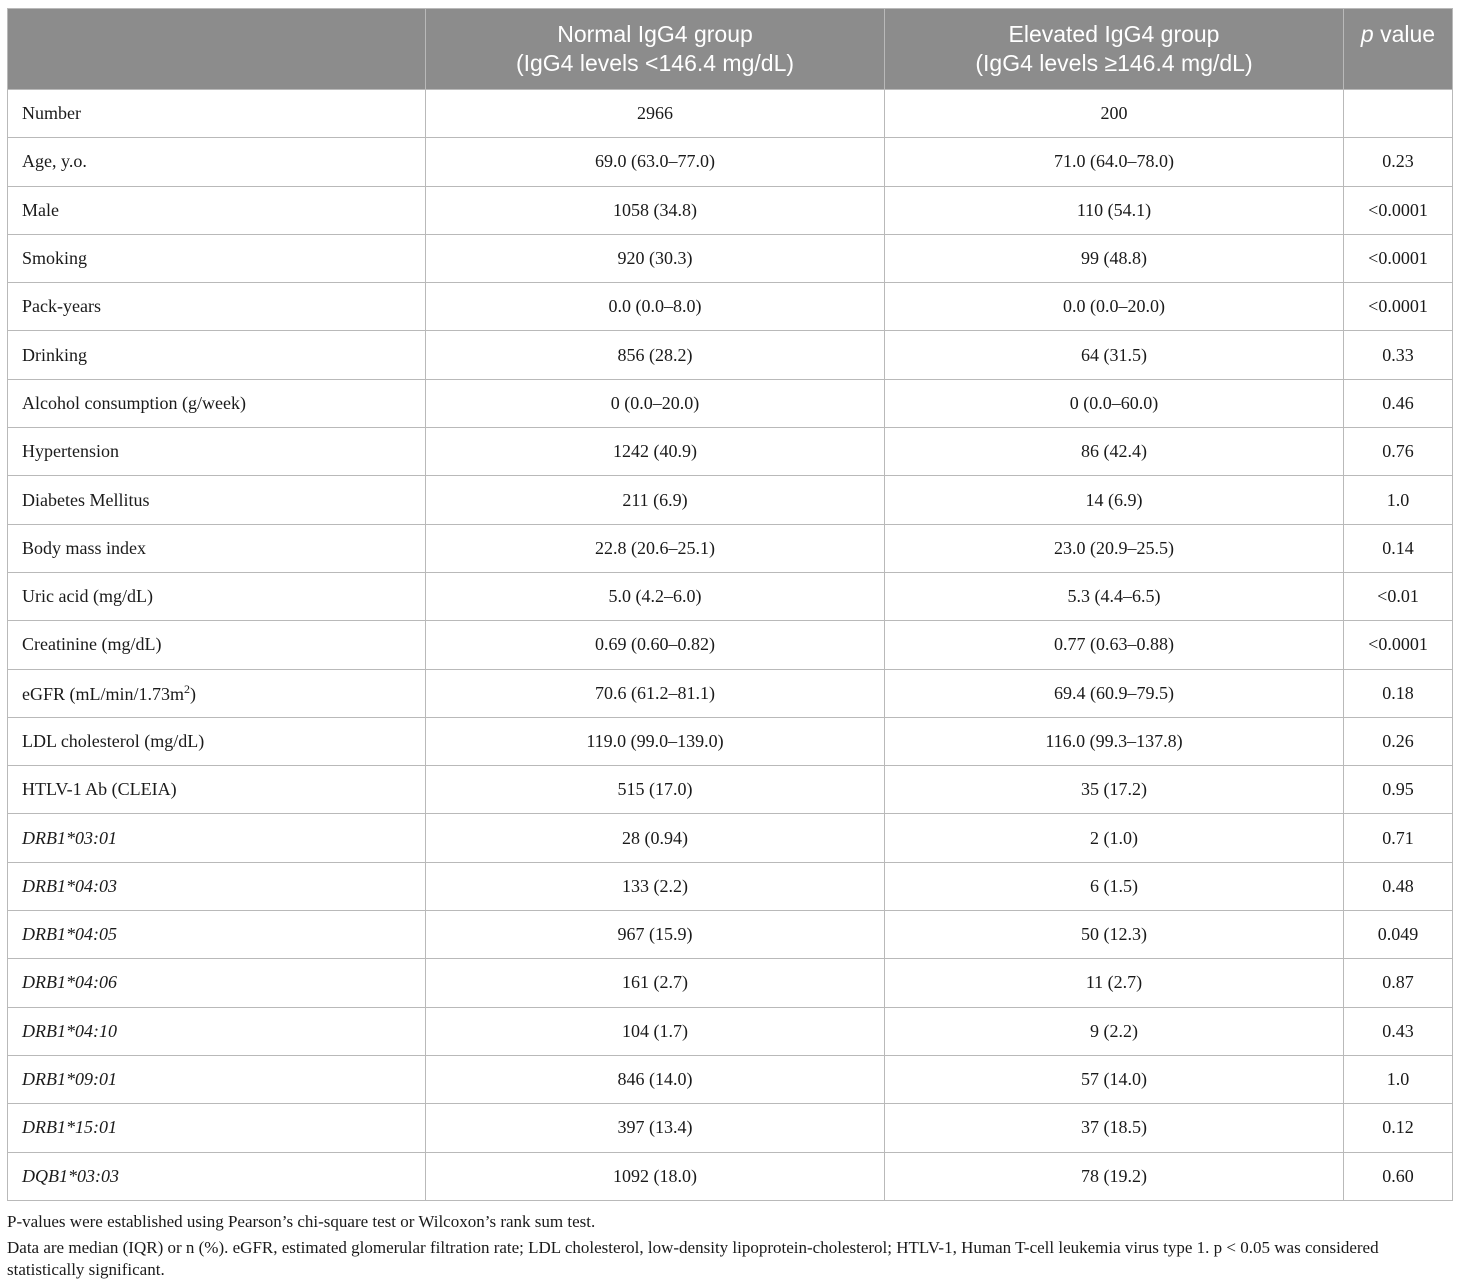 Image resolution: width=1460 pixels, height=1287 pixels. What do you see at coordinates (61, 306) in the screenshot?
I see `row-label: Pack-years` at bounding box center [61, 306].